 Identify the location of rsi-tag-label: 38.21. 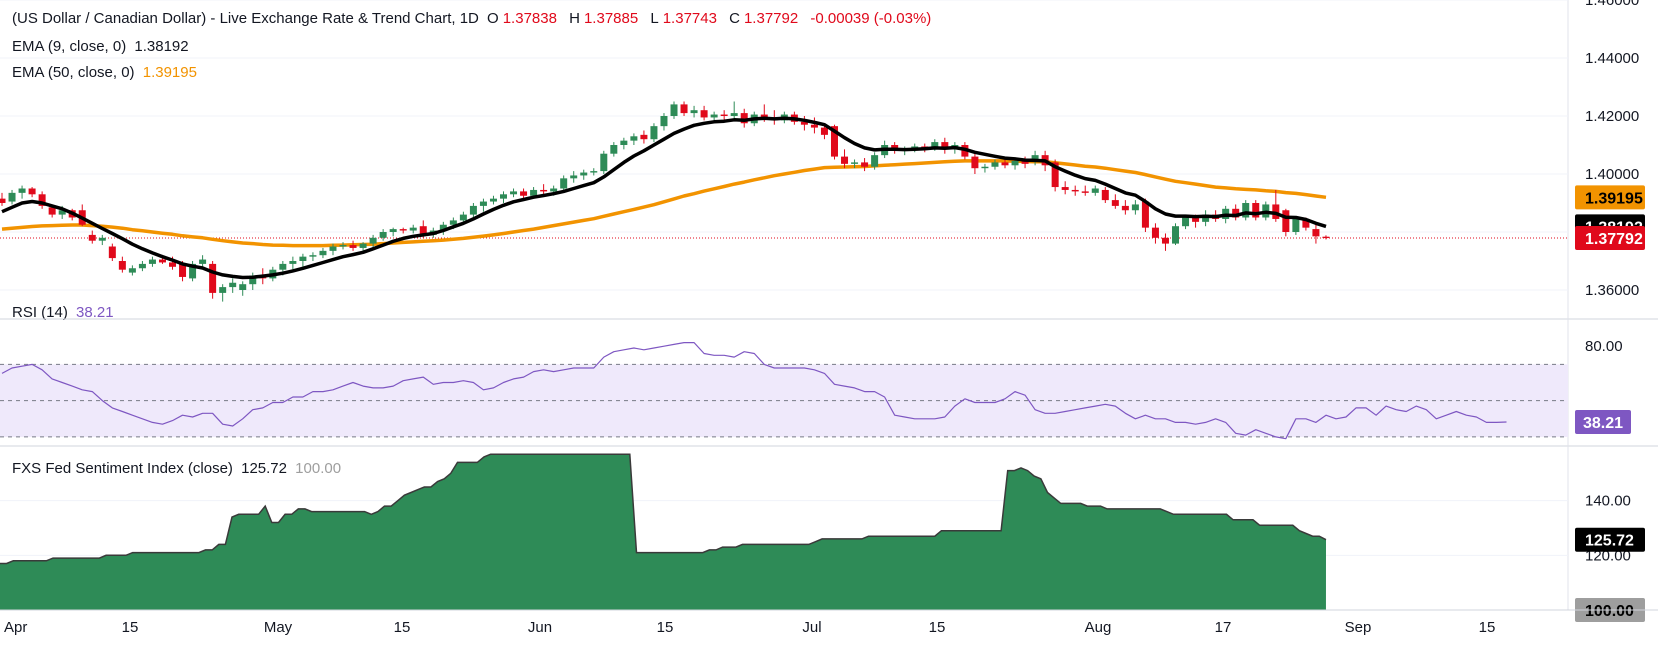
(1603, 423).